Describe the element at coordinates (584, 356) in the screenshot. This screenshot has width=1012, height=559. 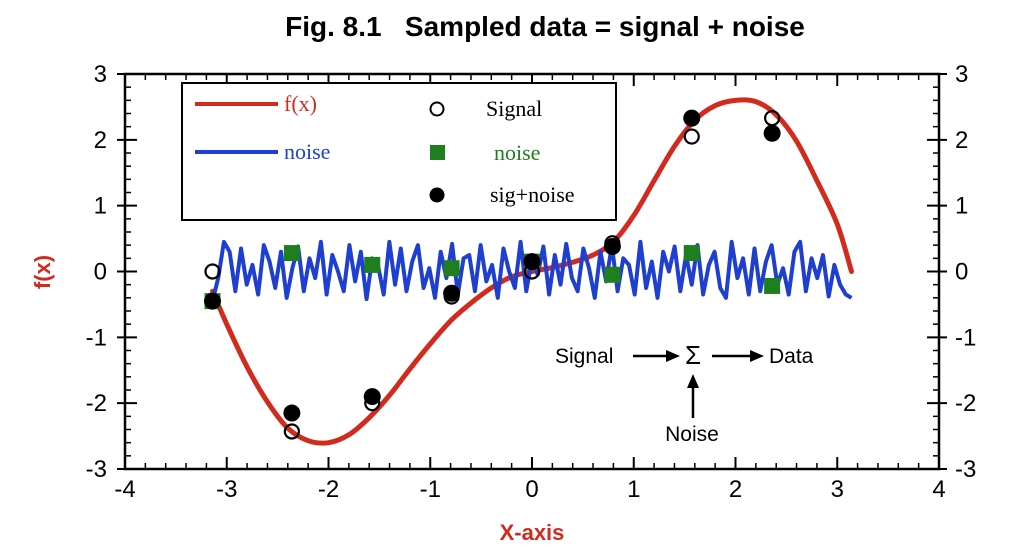
I see `diagram-signal-label: Signal` at that location.